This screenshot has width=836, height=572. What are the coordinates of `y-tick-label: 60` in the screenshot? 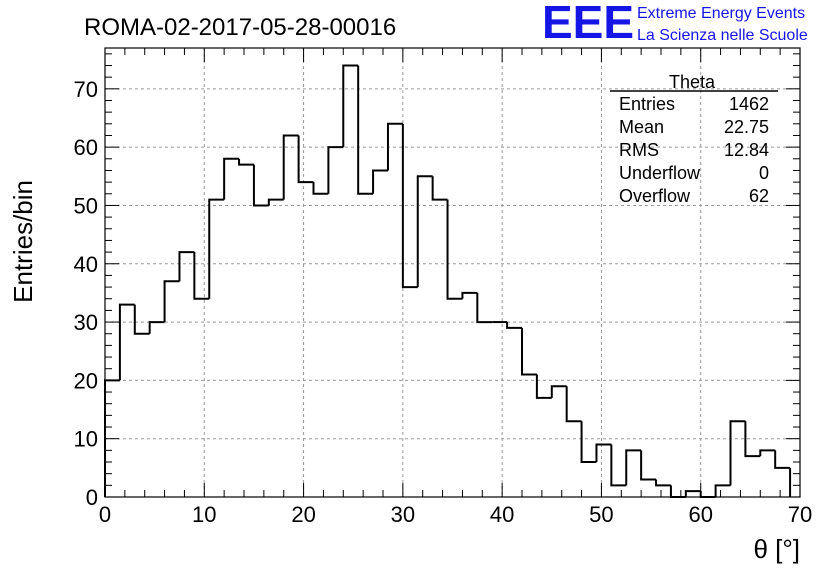 It's located at (86, 147).